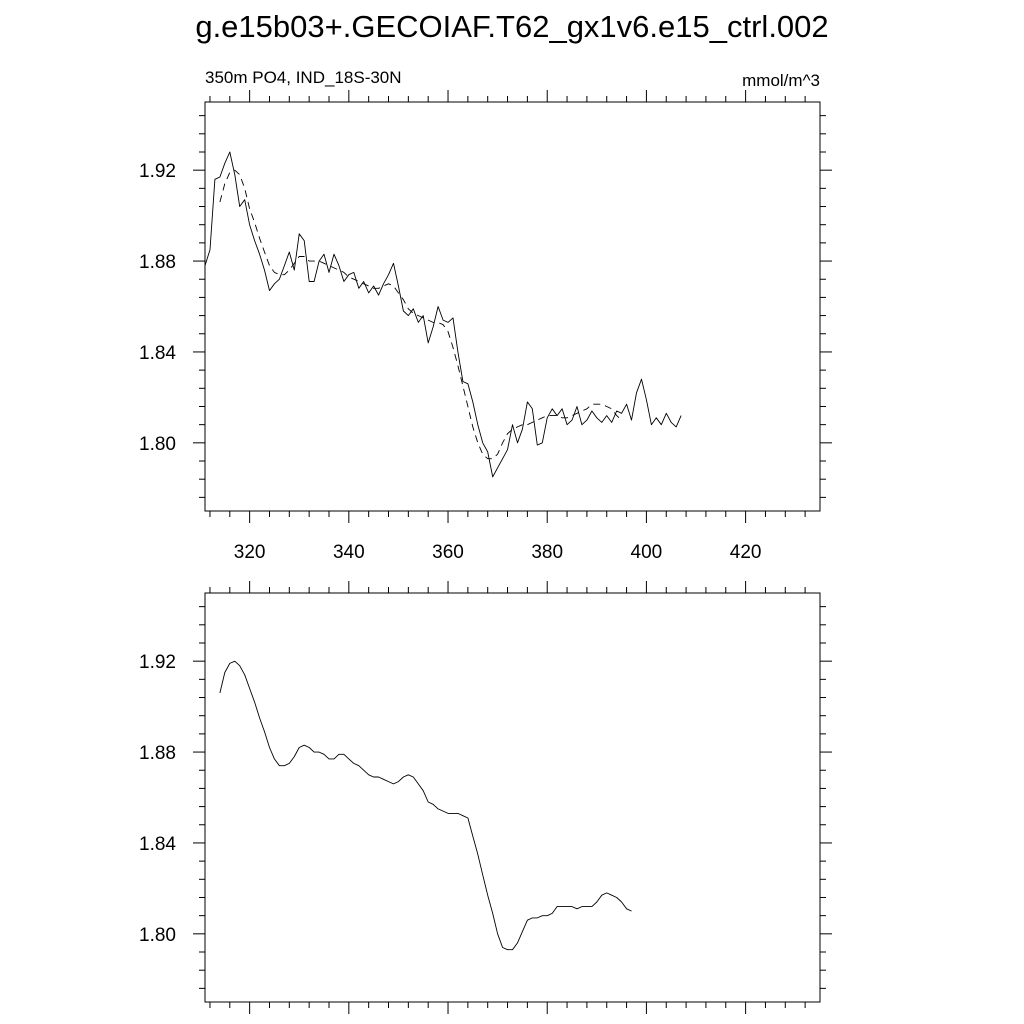  Describe the element at coordinates (303, 77) in the screenshot. I see `top-panel-left-label: 350m PO4, IND_18S-30N` at that location.